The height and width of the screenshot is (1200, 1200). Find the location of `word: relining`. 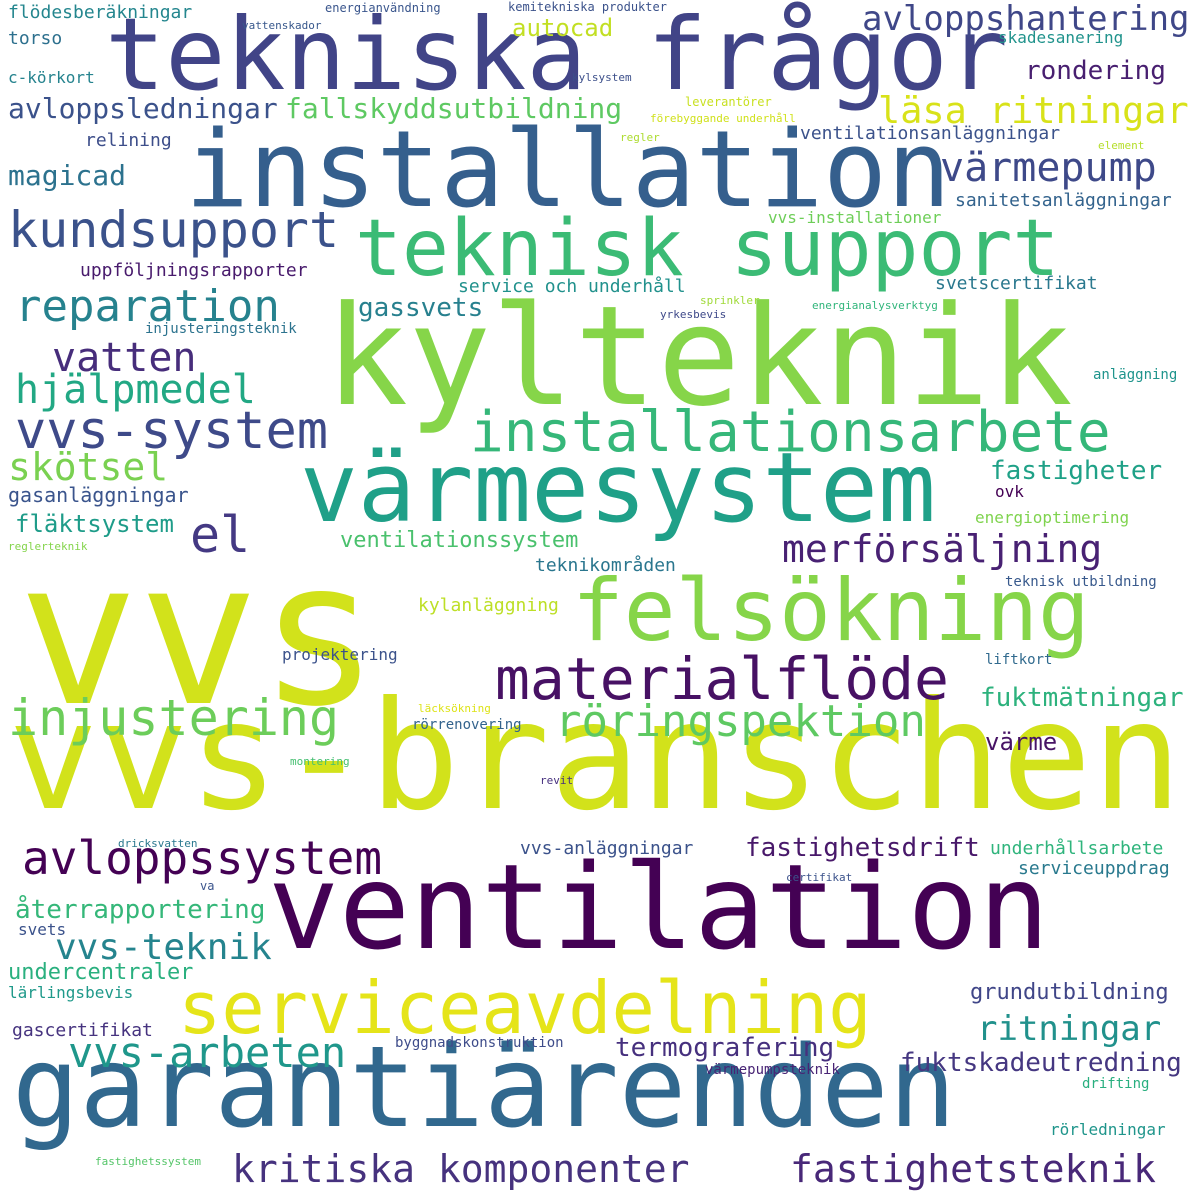

word: relining is located at coordinates (128, 140).